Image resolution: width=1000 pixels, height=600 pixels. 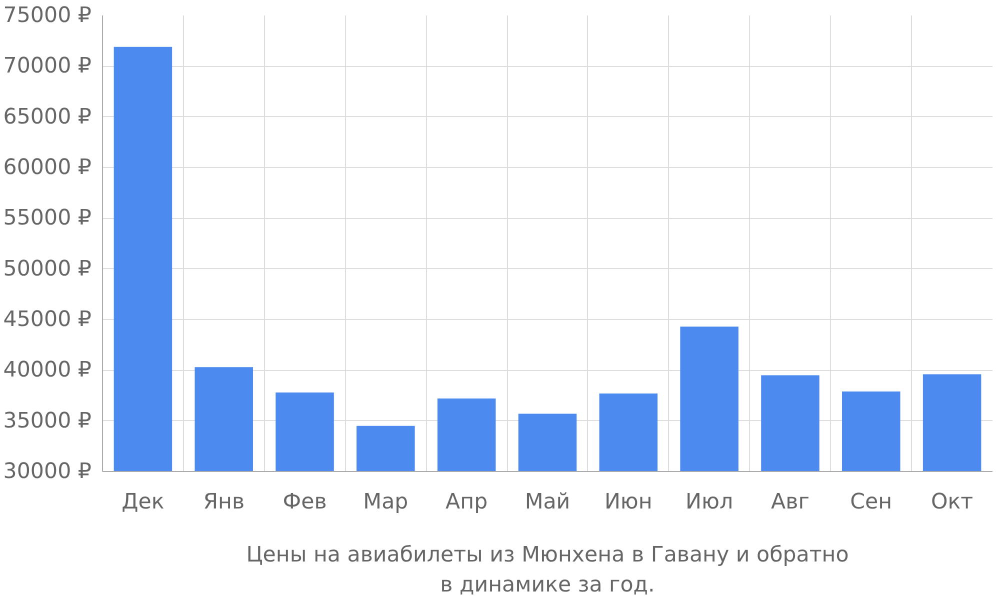 I want to click on x-axis-title: Цены на авиабилеты из Мюнхена в Гавану и обратно в динамике за год., so click(x=547, y=570).